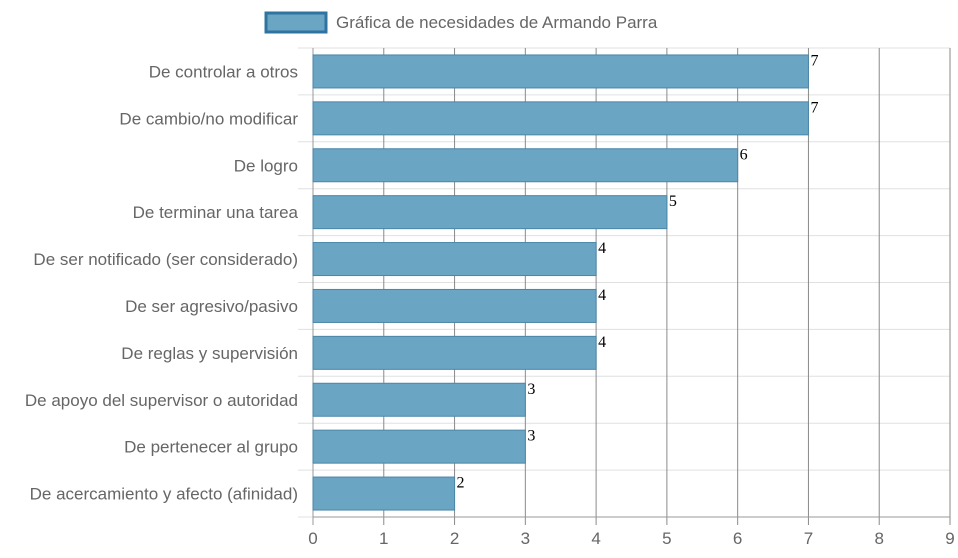 The image size is (958, 558). What do you see at coordinates (216, 212) in the screenshot?
I see `category-label: De terminar una tarea` at bounding box center [216, 212].